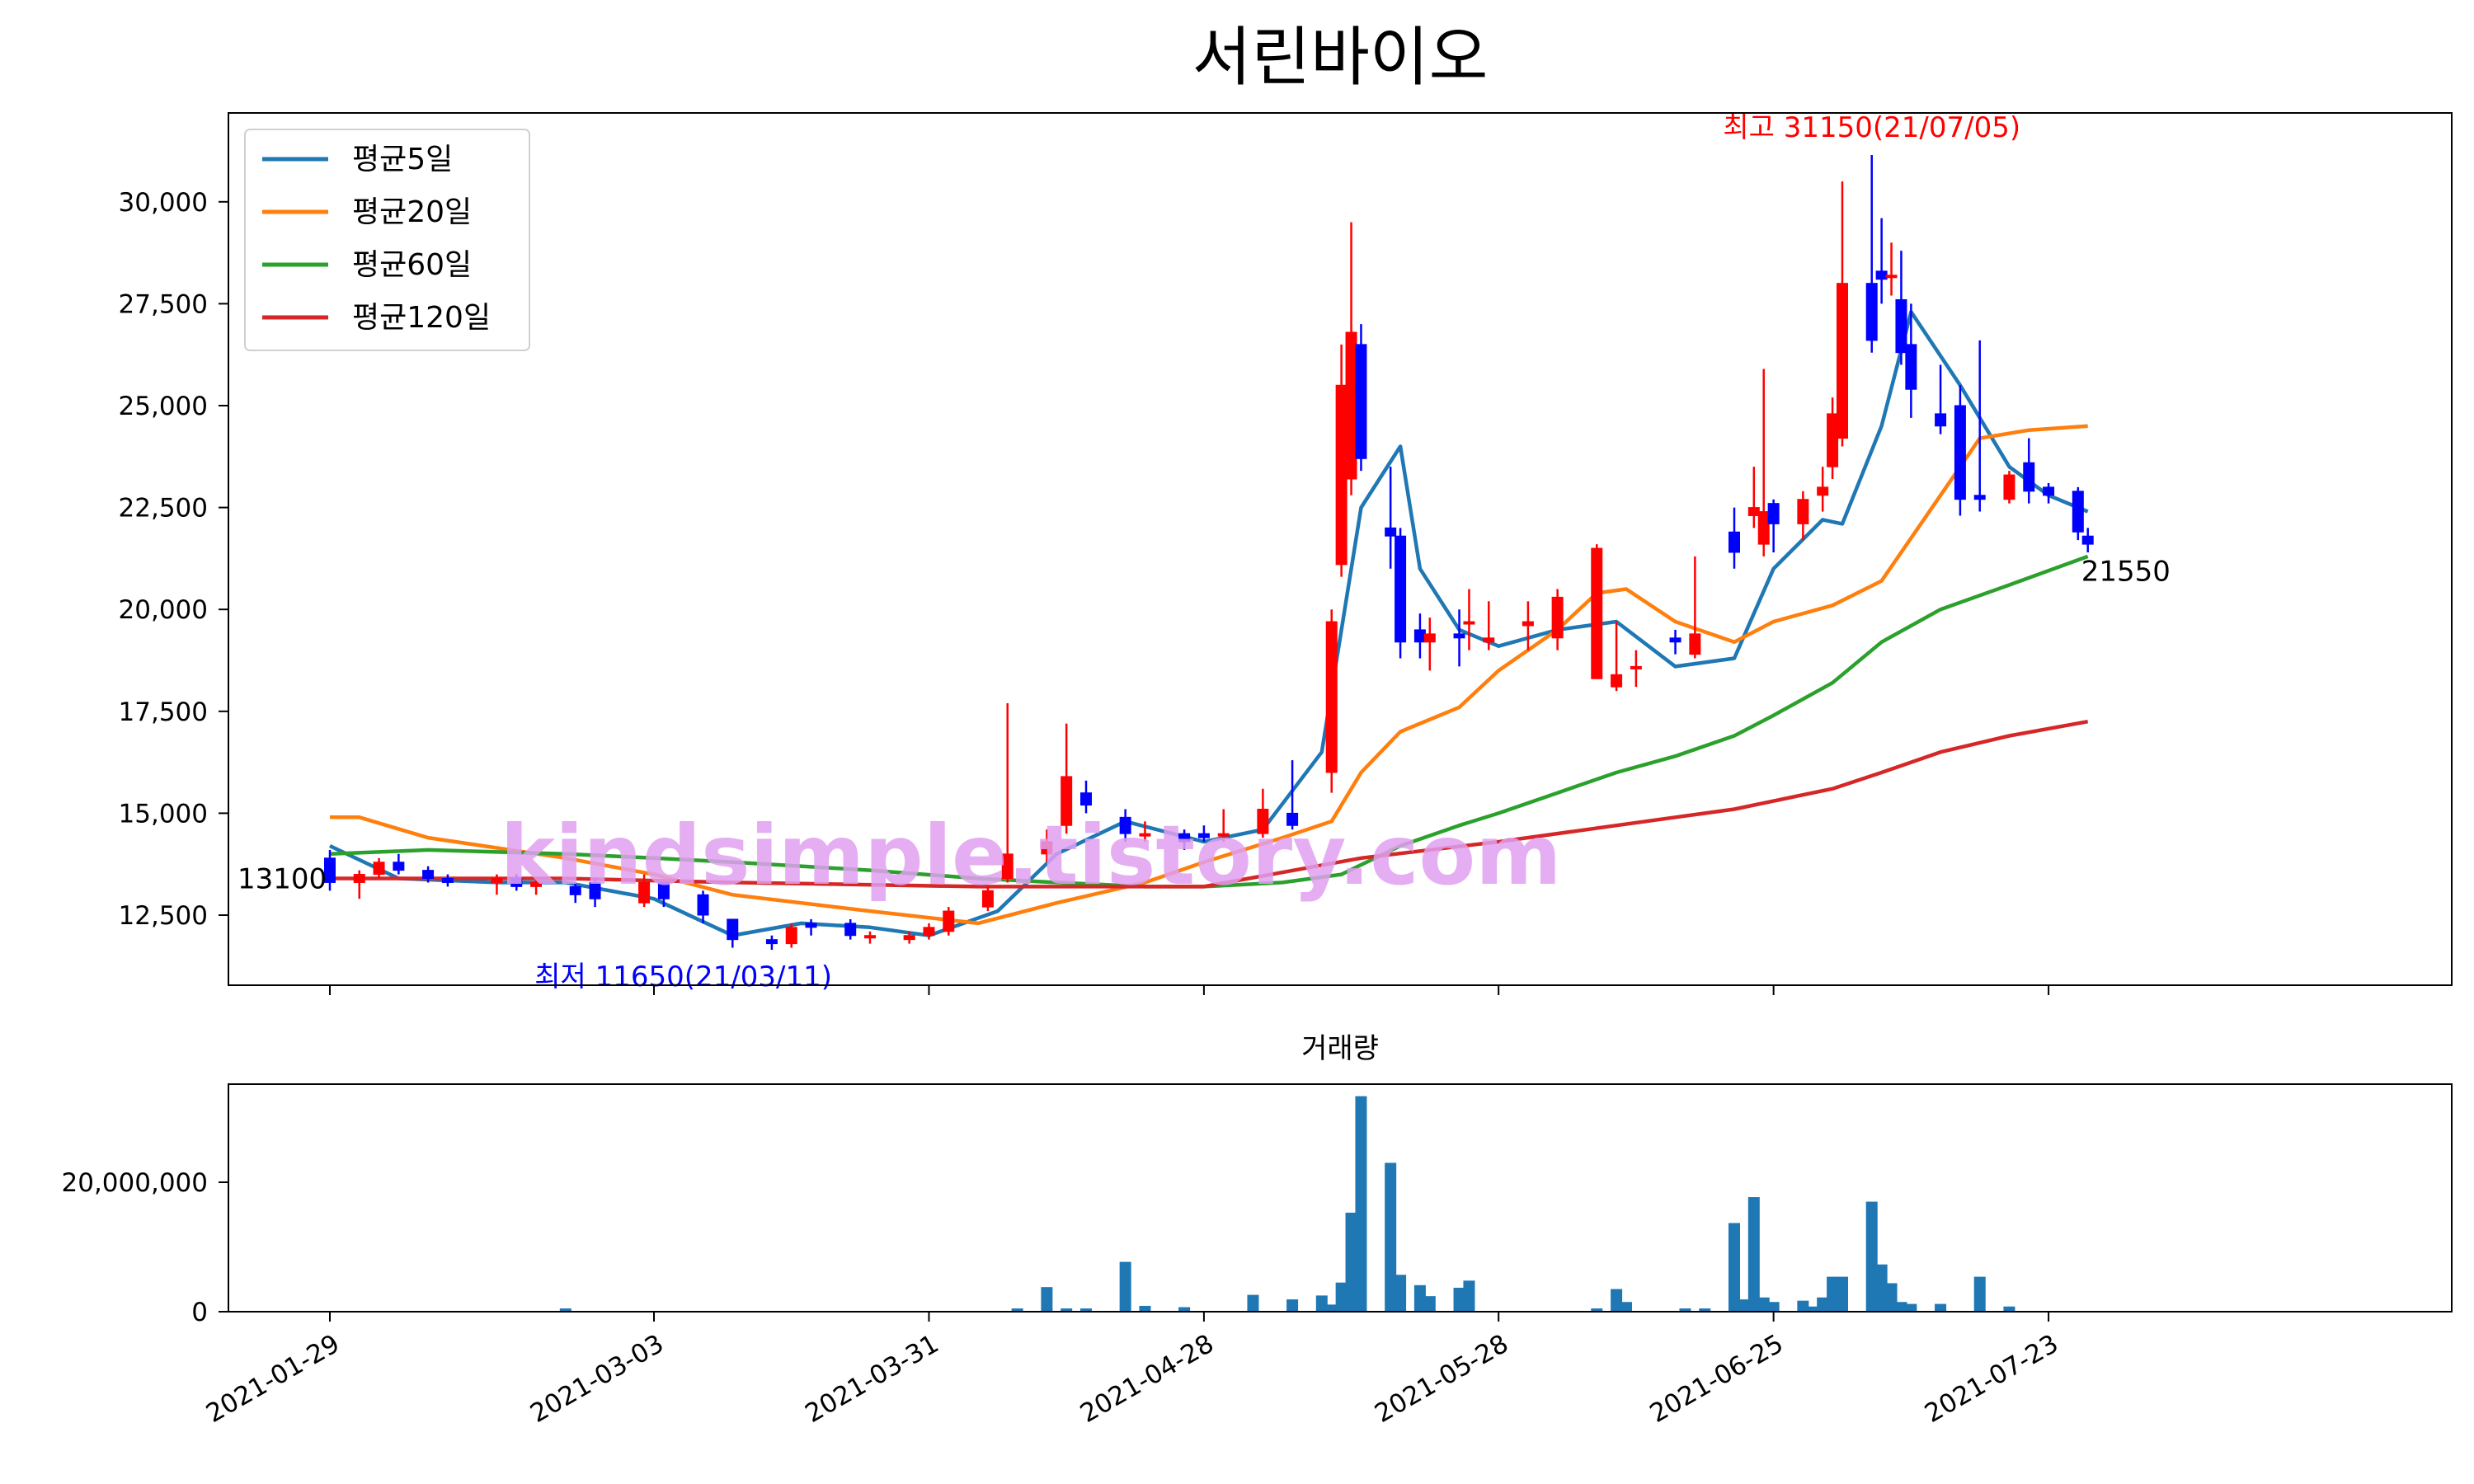  What do you see at coordinates (421, 318) in the screenshot?
I see `legend-label: 평균120일` at bounding box center [421, 318].